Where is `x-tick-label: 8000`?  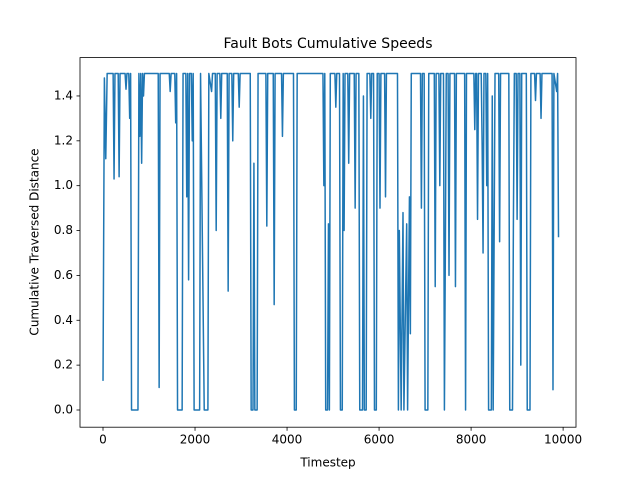
x-tick-label: 8000 is located at coordinates (471, 440).